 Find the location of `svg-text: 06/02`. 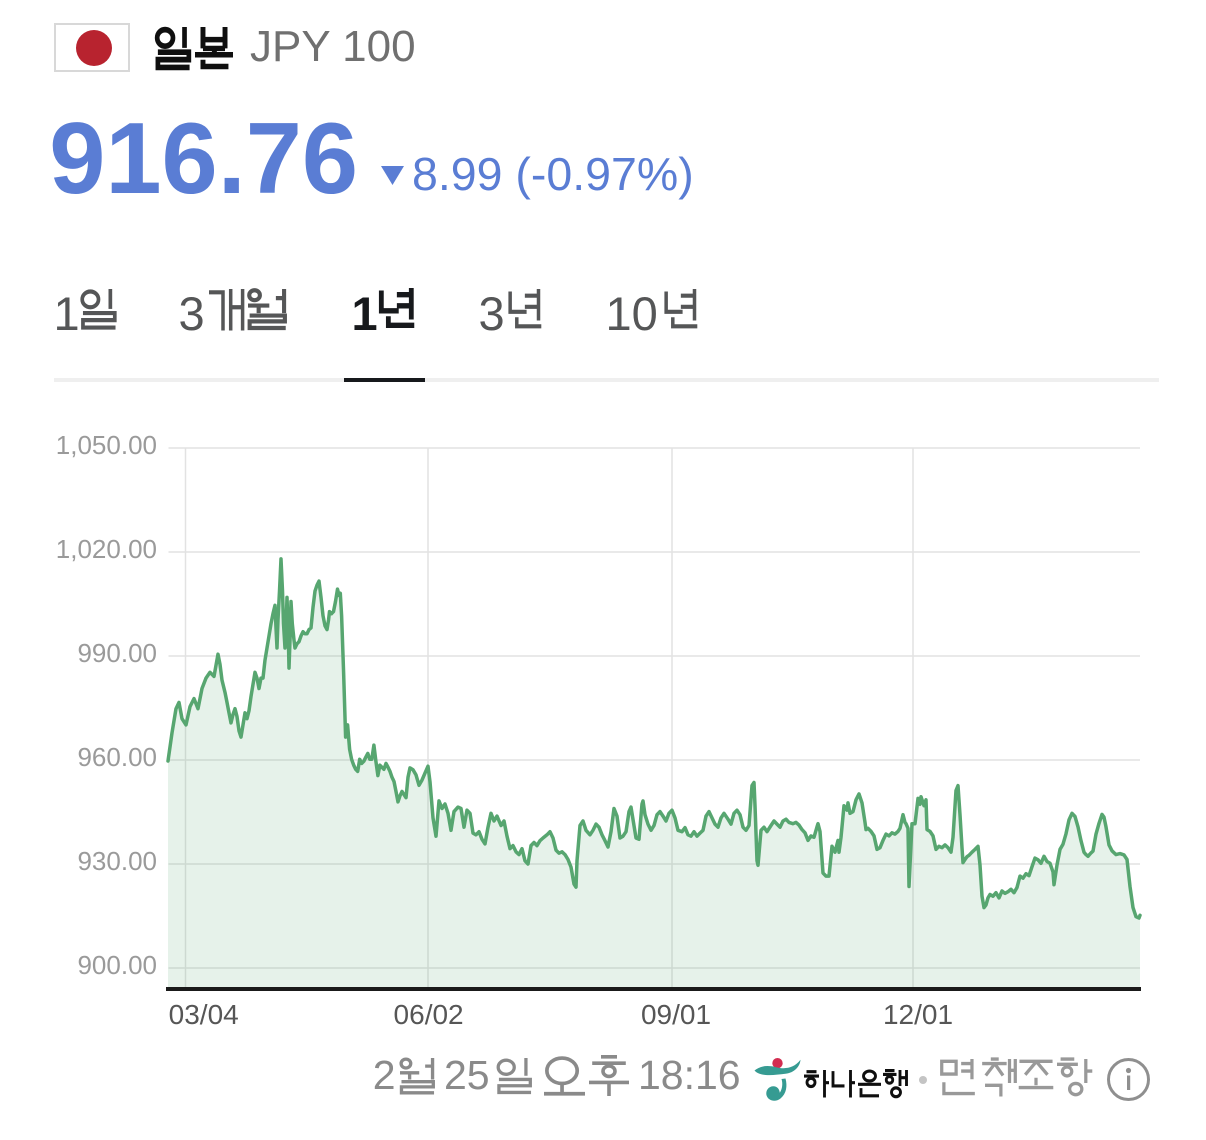

svg-text: 06/02 is located at coordinates (429, 1014).